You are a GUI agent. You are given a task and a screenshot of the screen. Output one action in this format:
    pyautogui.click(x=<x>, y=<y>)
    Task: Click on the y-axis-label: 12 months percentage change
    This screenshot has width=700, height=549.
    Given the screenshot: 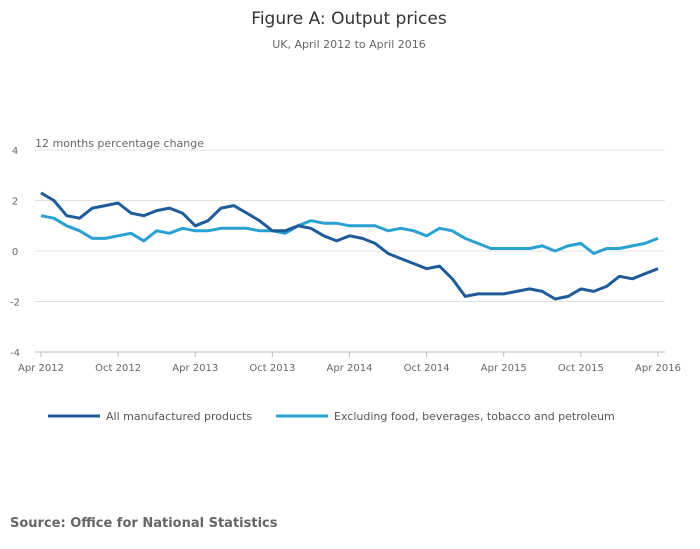 What is the action you would take?
    pyautogui.click(x=119, y=143)
    